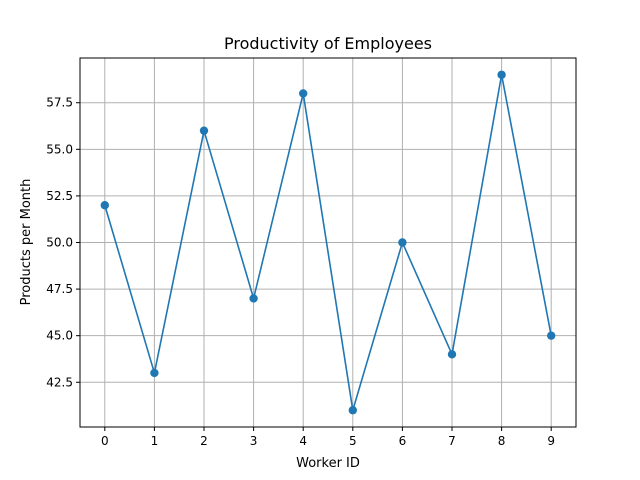 This screenshot has height=480, width=640. What do you see at coordinates (59, 382) in the screenshot?
I see `y-tick-label: 42.5` at bounding box center [59, 382].